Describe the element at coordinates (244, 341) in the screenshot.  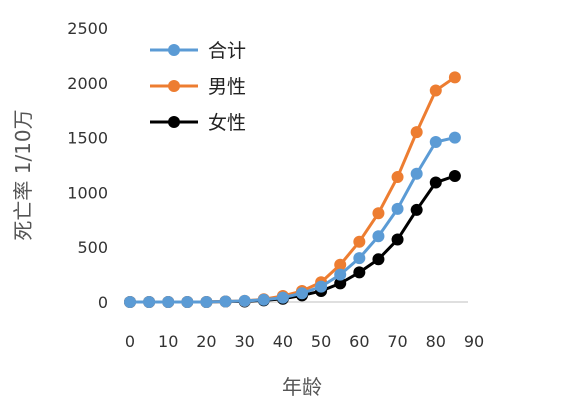
I see `x-tick-label: 30` at that location.